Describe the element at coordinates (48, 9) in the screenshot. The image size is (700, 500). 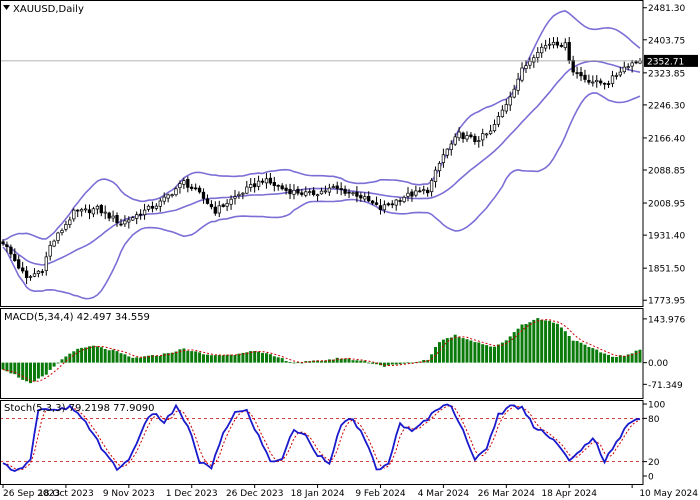
I see `symbol-label: XAUUSD,Daily` at that location.